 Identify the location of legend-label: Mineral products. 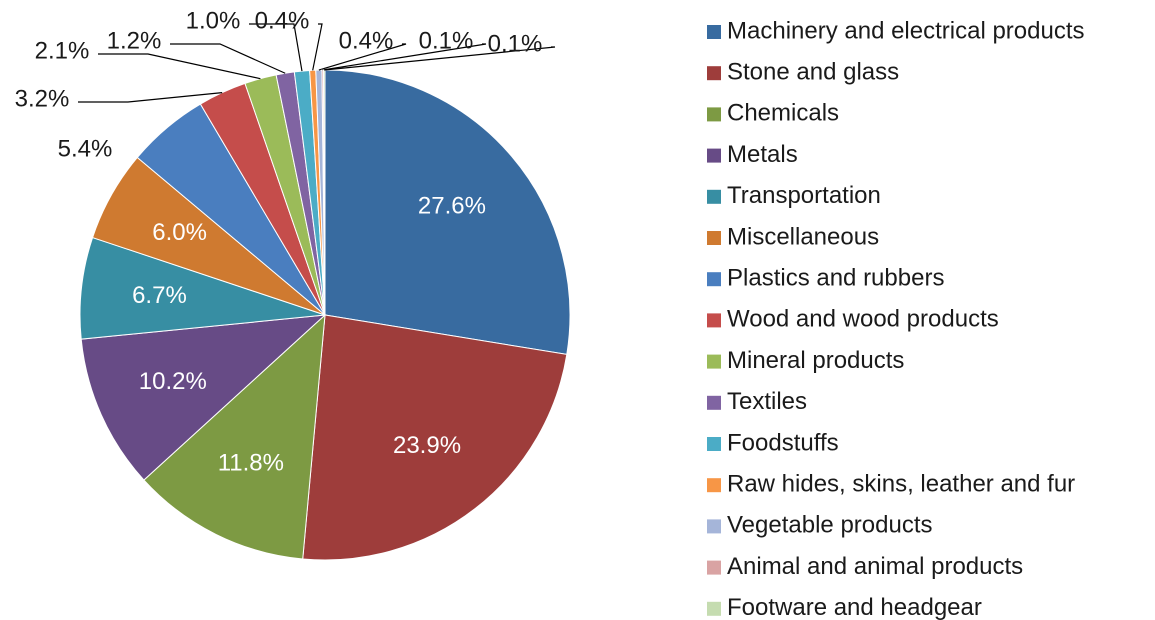
(815, 360).